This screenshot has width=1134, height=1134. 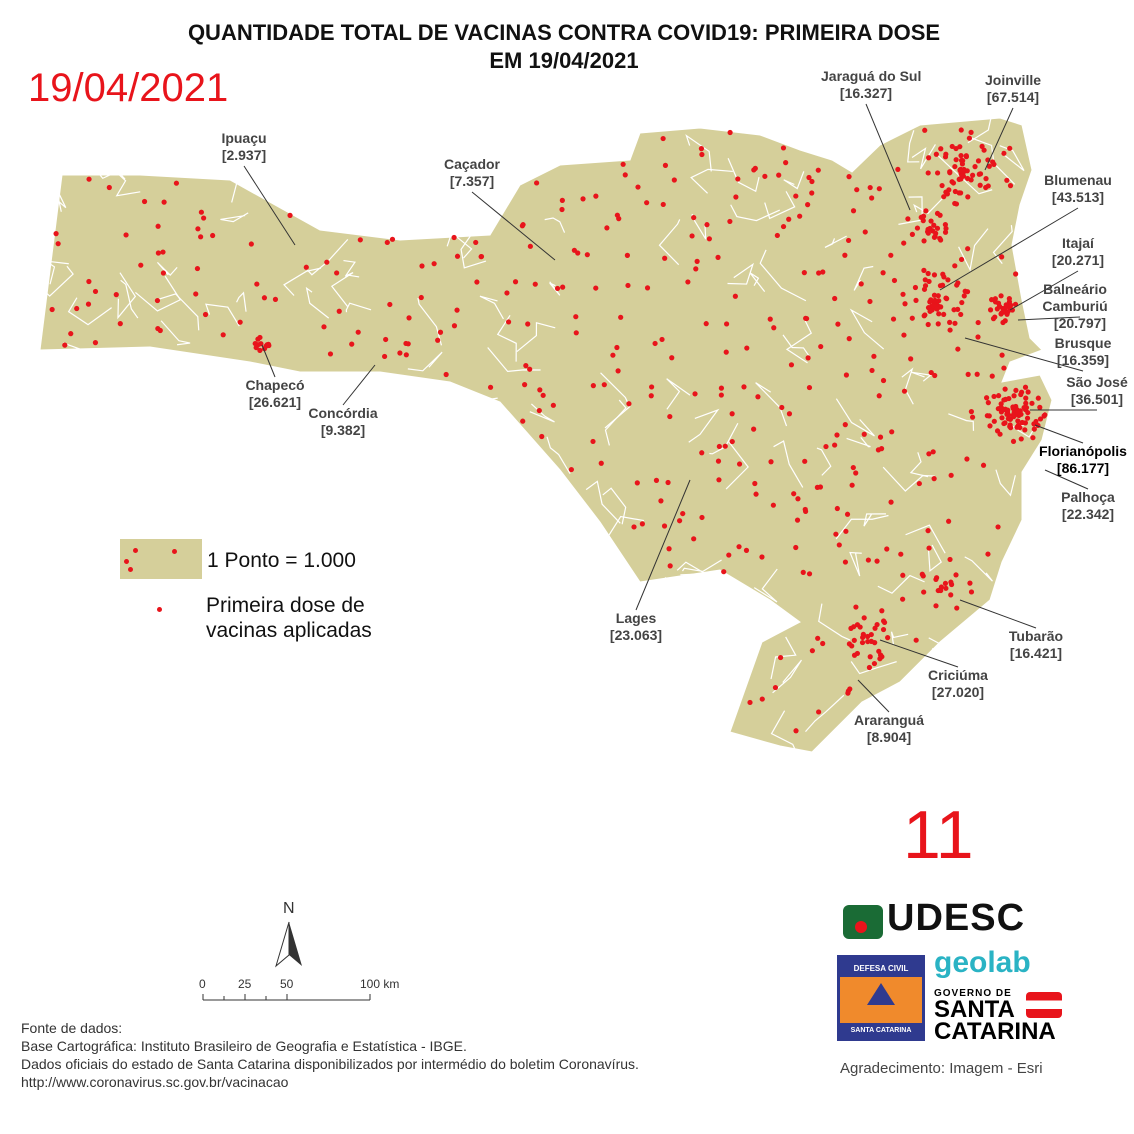 What do you see at coordinates (275, 394) in the screenshot?
I see `city-label: Chapecó [26.621]` at bounding box center [275, 394].